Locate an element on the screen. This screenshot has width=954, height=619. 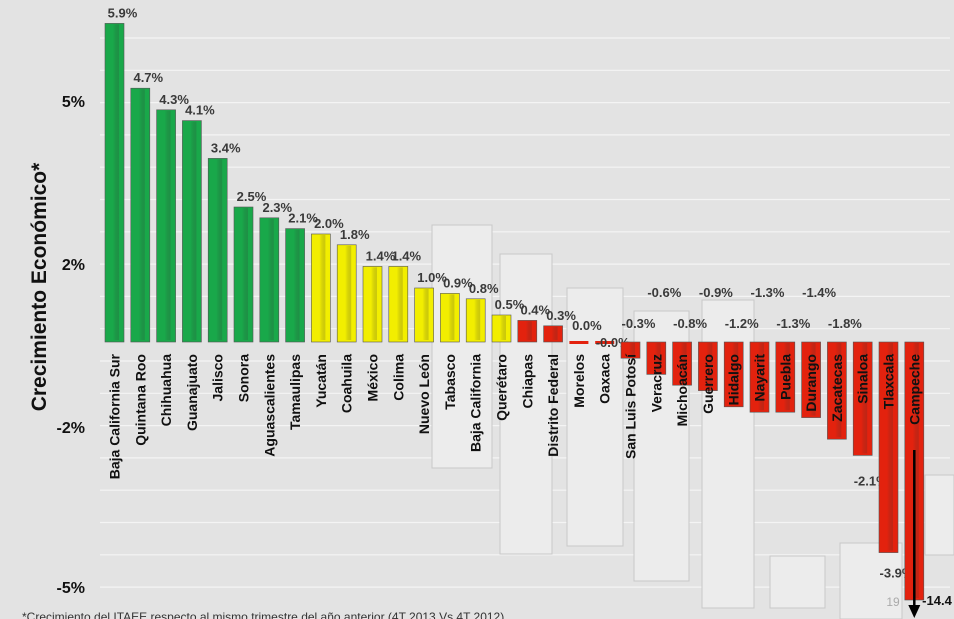
arrow-head-icon is located at coordinates (914, 611).